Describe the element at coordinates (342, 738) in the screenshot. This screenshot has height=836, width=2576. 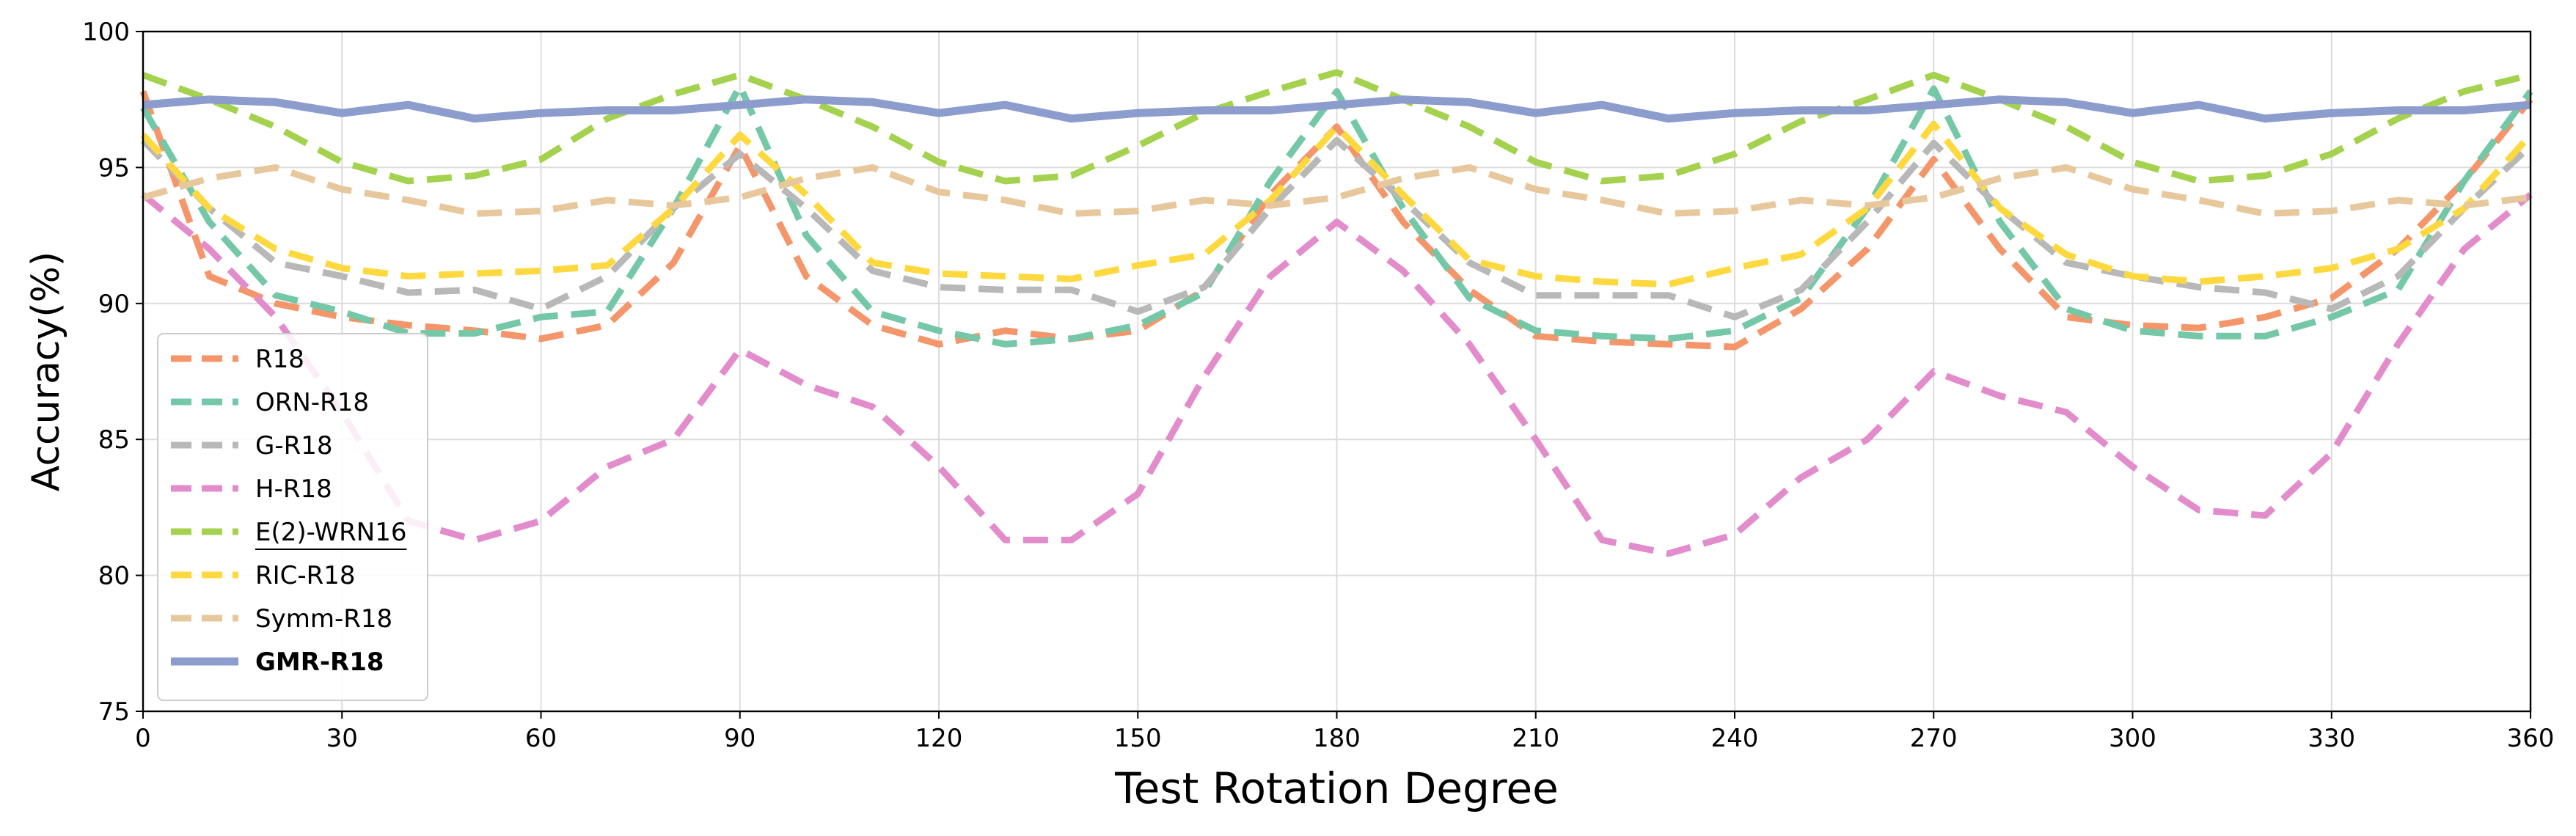
I see `x-tick-label: 30` at that location.